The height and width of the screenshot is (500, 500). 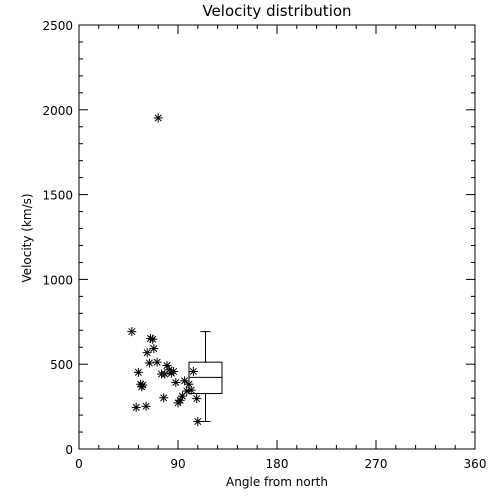 What do you see at coordinates (475, 464) in the screenshot?
I see `x-tick-label: 360` at bounding box center [475, 464].